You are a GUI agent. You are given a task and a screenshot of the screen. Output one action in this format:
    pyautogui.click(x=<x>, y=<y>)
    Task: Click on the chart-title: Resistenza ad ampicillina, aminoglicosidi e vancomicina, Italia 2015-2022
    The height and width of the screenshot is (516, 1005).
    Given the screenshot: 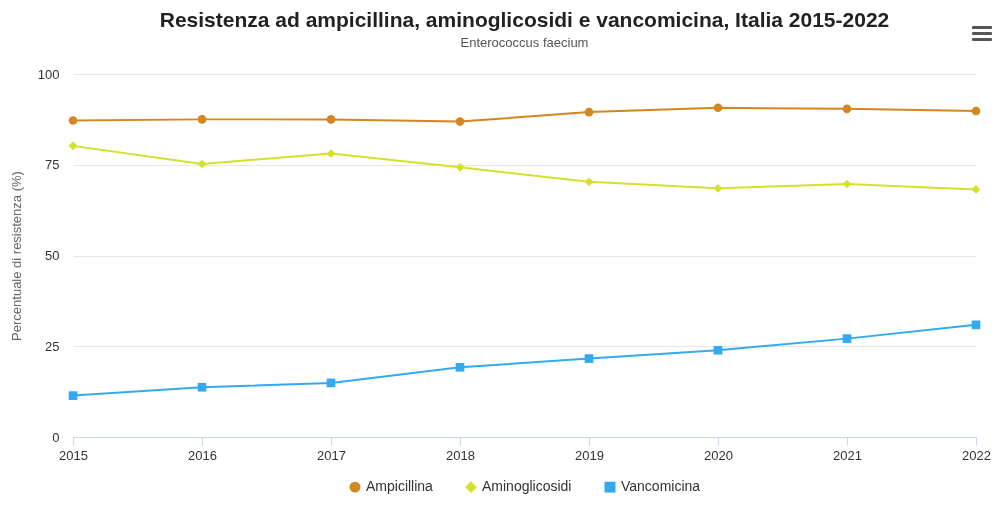 What is the action you would take?
    pyautogui.click(x=524, y=19)
    